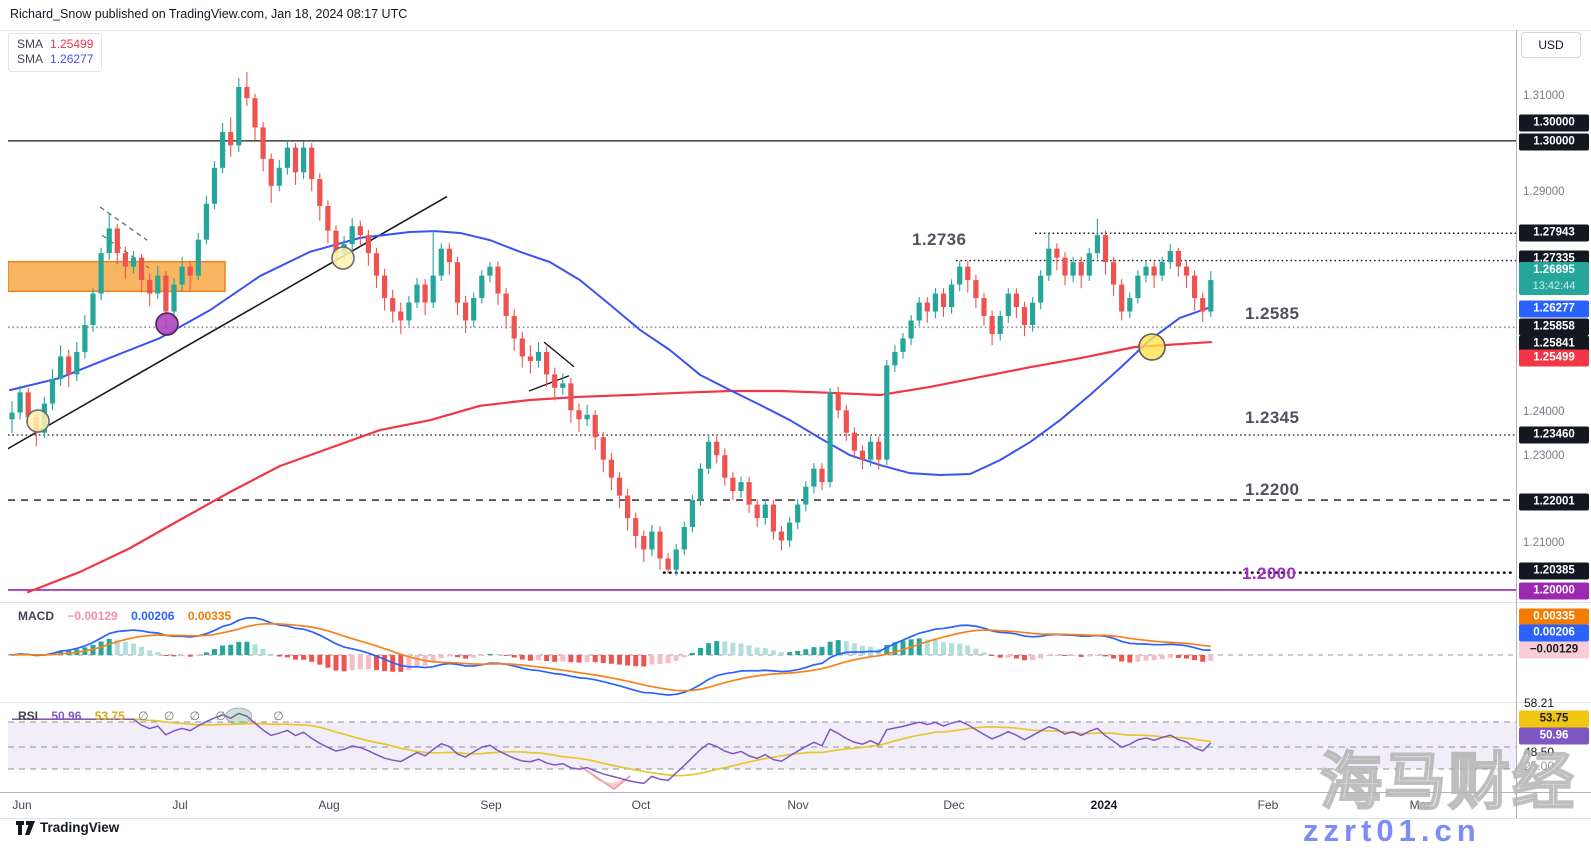 The width and height of the screenshot is (1591, 857). I want to click on symbol-last-price: 1.26895, so click(1554, 270).